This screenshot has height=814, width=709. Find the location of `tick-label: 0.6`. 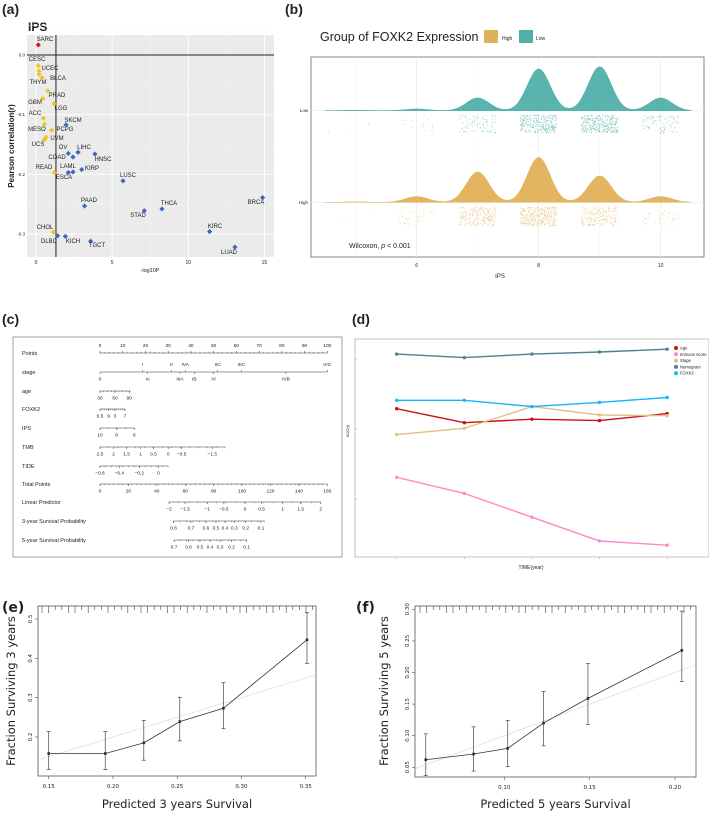

tick-label: 0.6 is located at coordinates (188, 548).